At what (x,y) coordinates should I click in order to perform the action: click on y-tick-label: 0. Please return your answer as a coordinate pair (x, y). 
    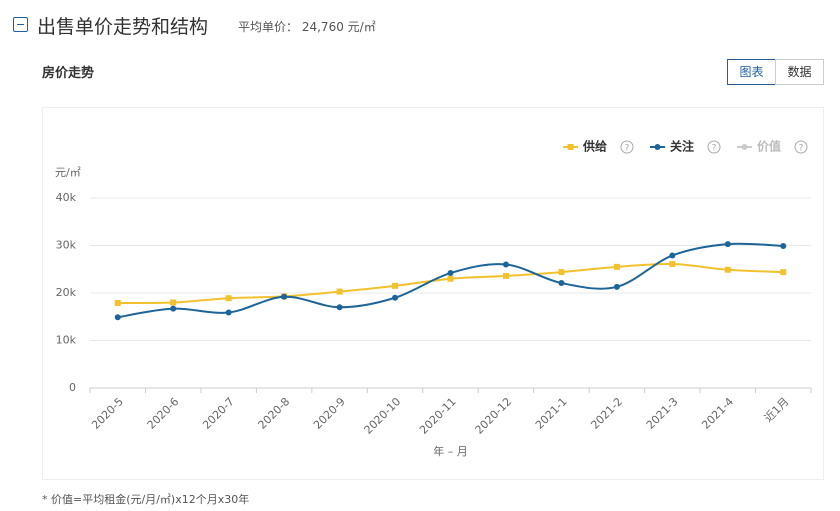
    Looking at the image, I should click on (72, 387).